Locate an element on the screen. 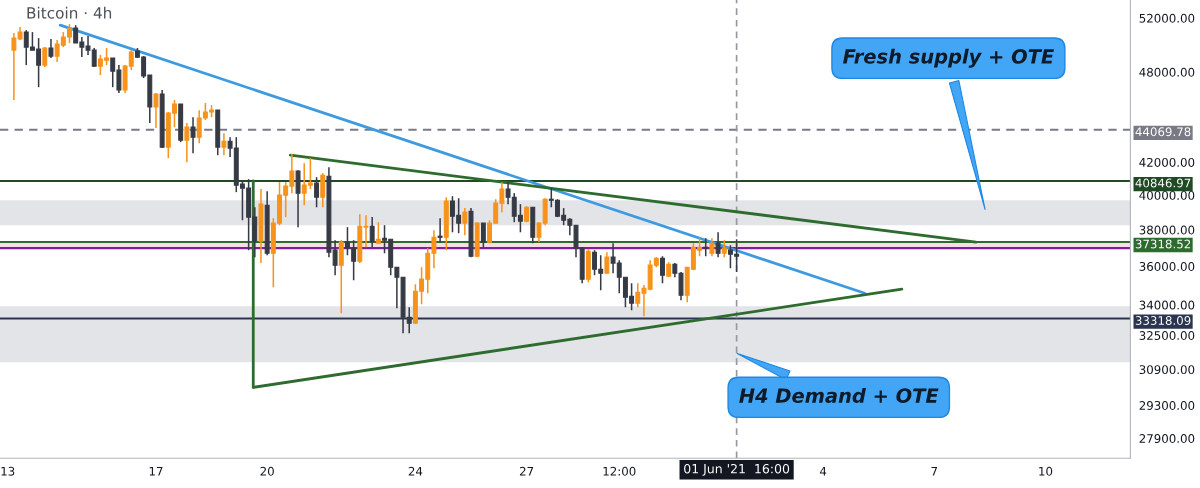 The image size is (1200, 488). y-tick-label: 30900.00 is located at coordinates (1167, 370).